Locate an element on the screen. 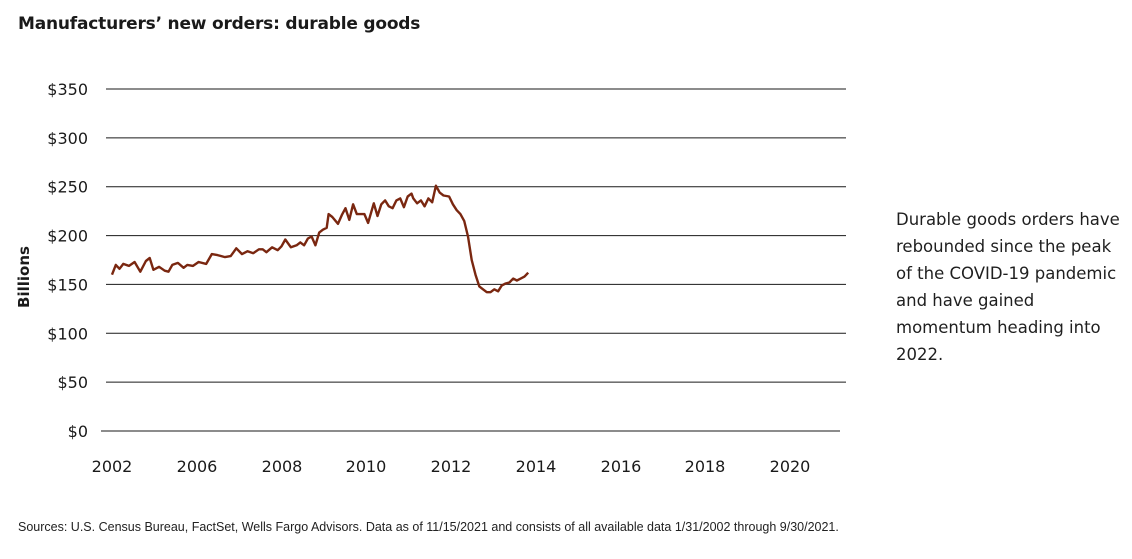 The height and width of the screenshot is (559, 1132). y-tick-label: $0 is located at coordinates (78, 431).